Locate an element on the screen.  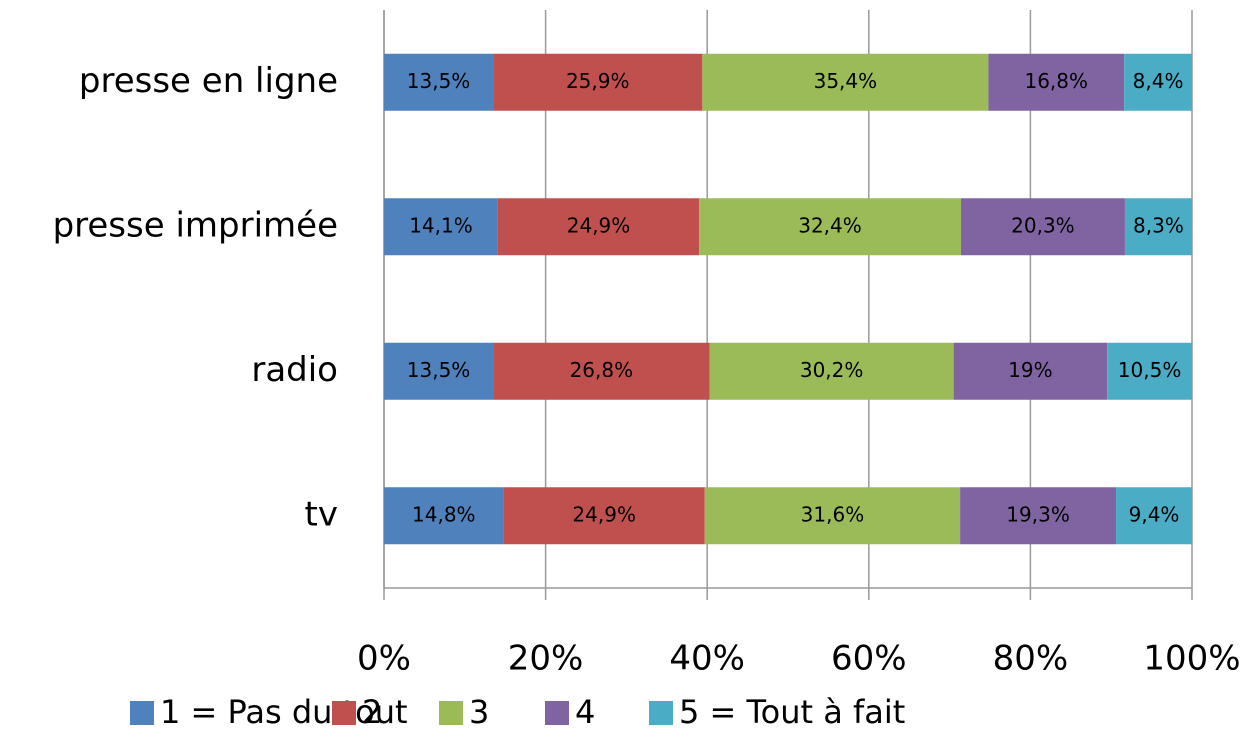
value-label: 26,8% is located at coordinates (602, 370).